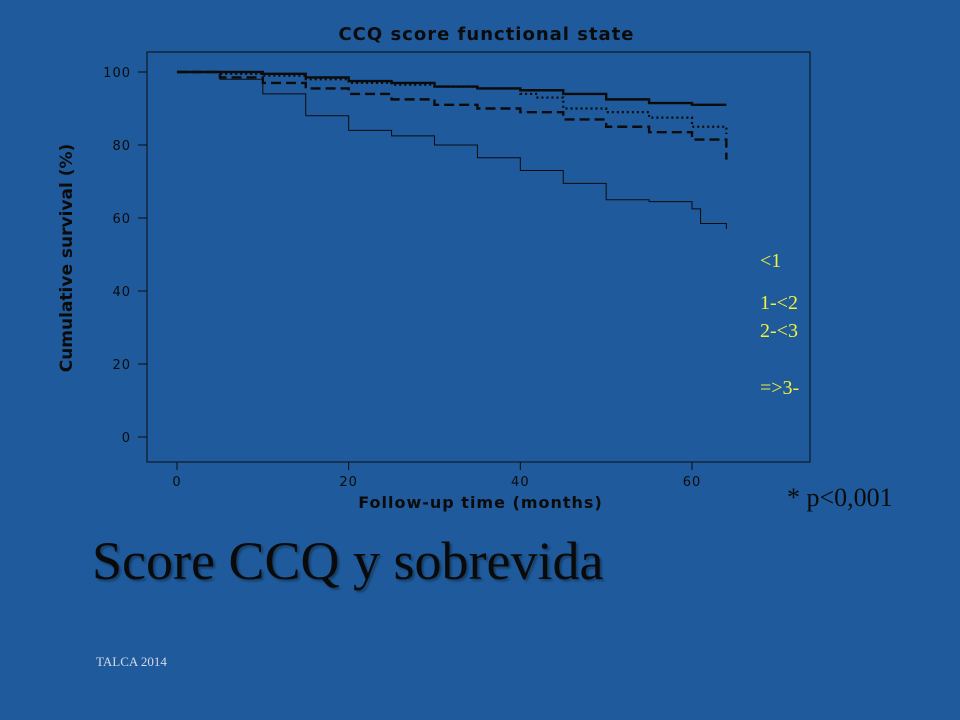 The image size is (960, 720). I want to click on y-tick-label: 40, so click(121, 292).